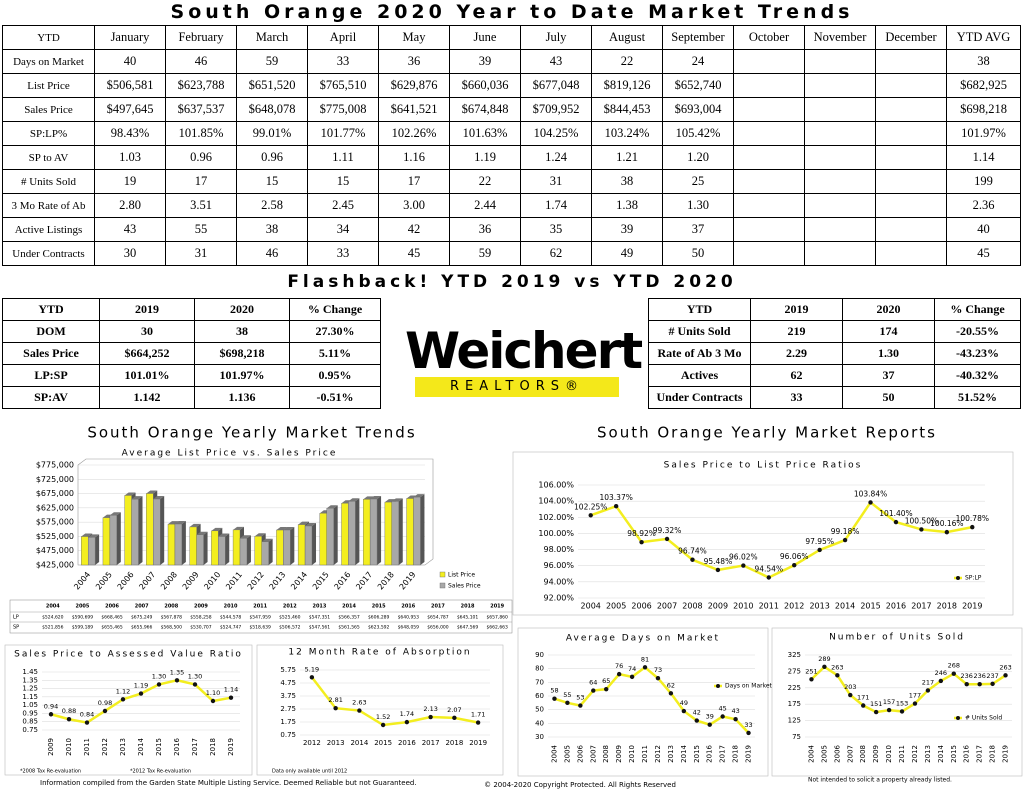  I want to click on table-cell: 45, so click(983, 253).